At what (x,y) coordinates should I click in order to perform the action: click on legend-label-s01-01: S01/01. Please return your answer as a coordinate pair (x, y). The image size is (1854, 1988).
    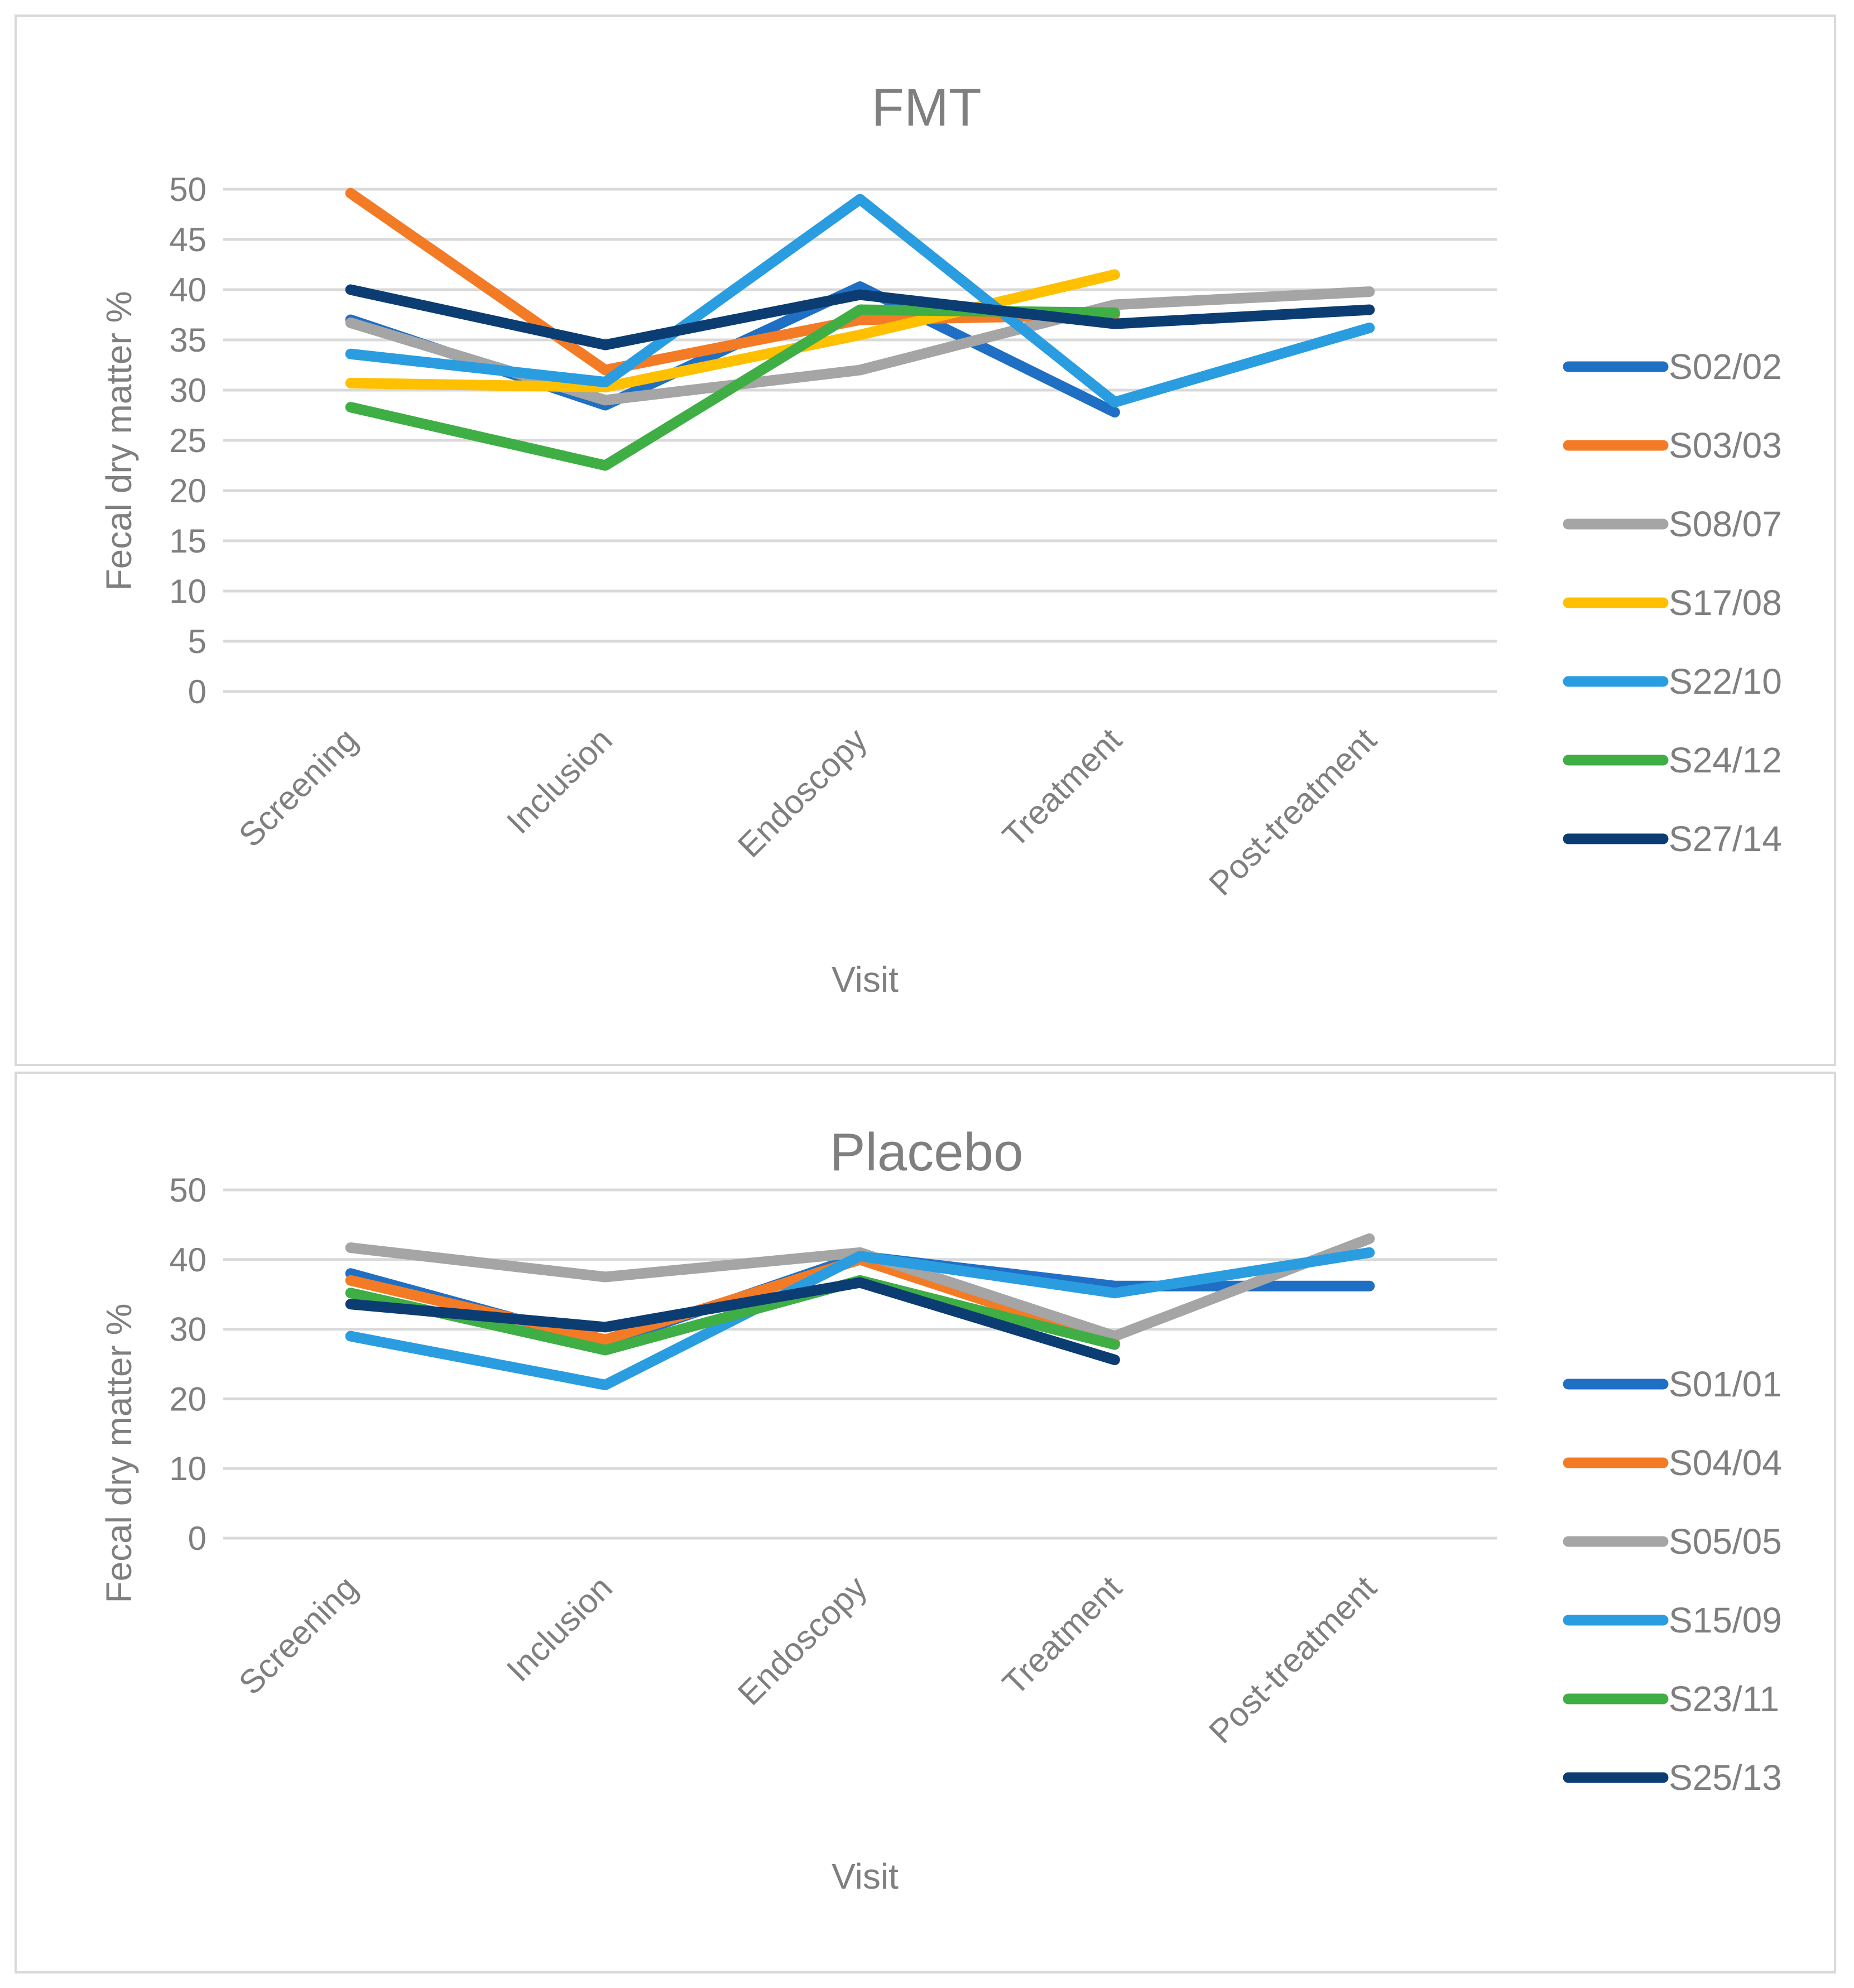
    Looking at the image, I should click on (1725, 1384).